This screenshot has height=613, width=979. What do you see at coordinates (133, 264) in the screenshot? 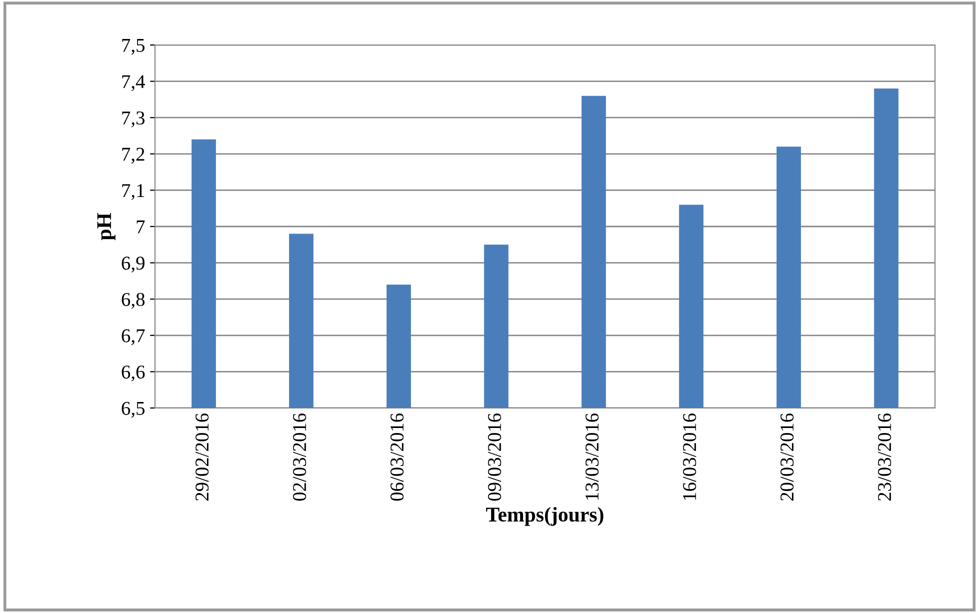
I see `y-tick-label: 6,9` at bounding box center [133, 264].